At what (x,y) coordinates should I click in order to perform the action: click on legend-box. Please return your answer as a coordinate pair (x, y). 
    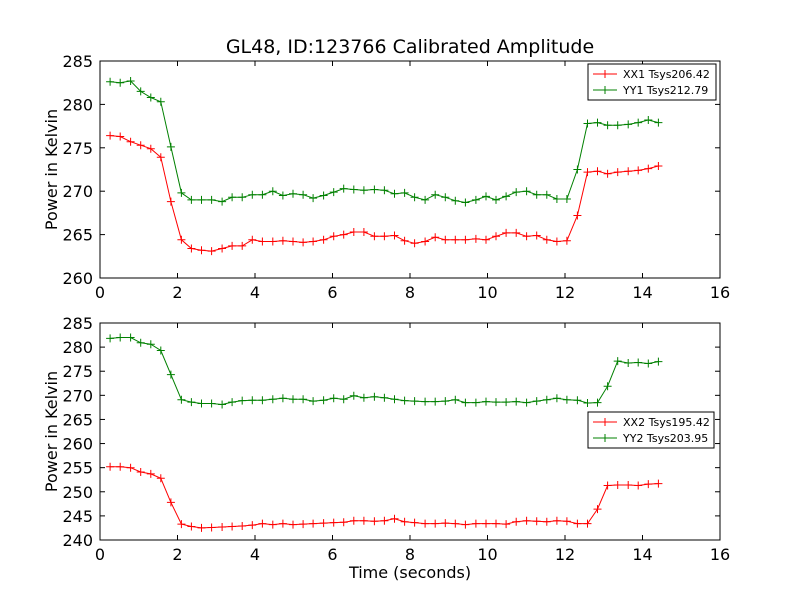
    Looking at the image, I should click on (652, 82).